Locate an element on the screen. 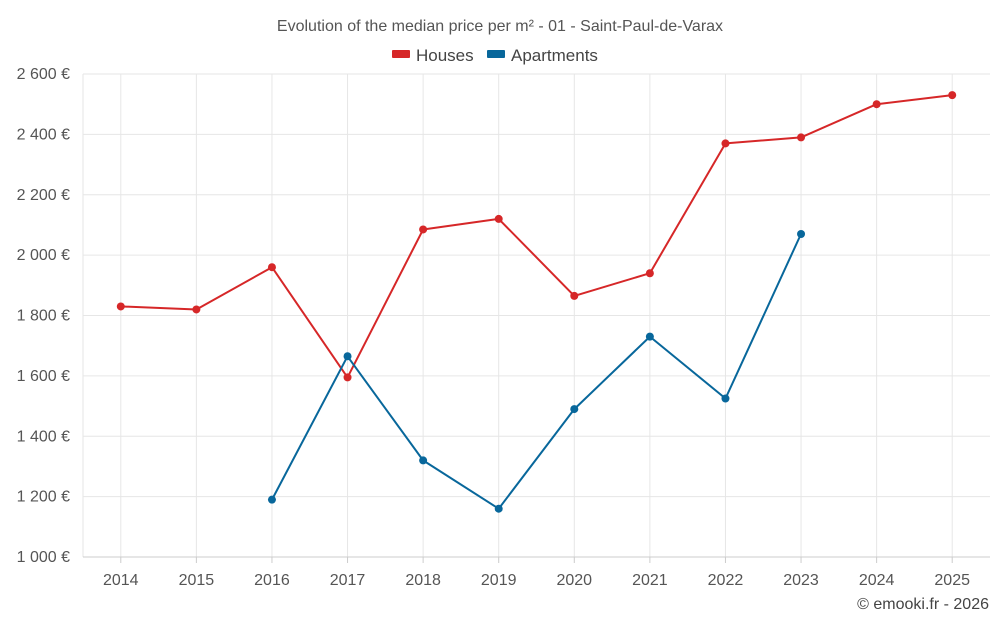  x-tick-label: 2020 is located at coordinates (574, 580).